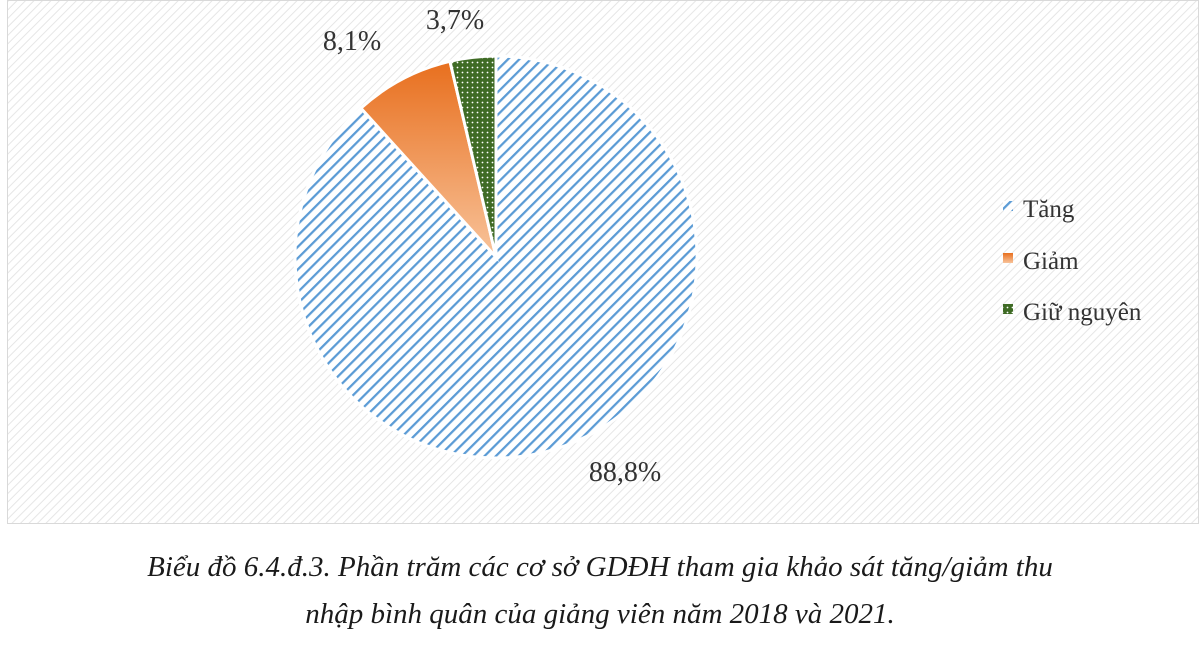  What do you see at coordinates (1008, 258) in the screenshot?
I see `legend-swatch-giam` at bounding box center [1008, 258].